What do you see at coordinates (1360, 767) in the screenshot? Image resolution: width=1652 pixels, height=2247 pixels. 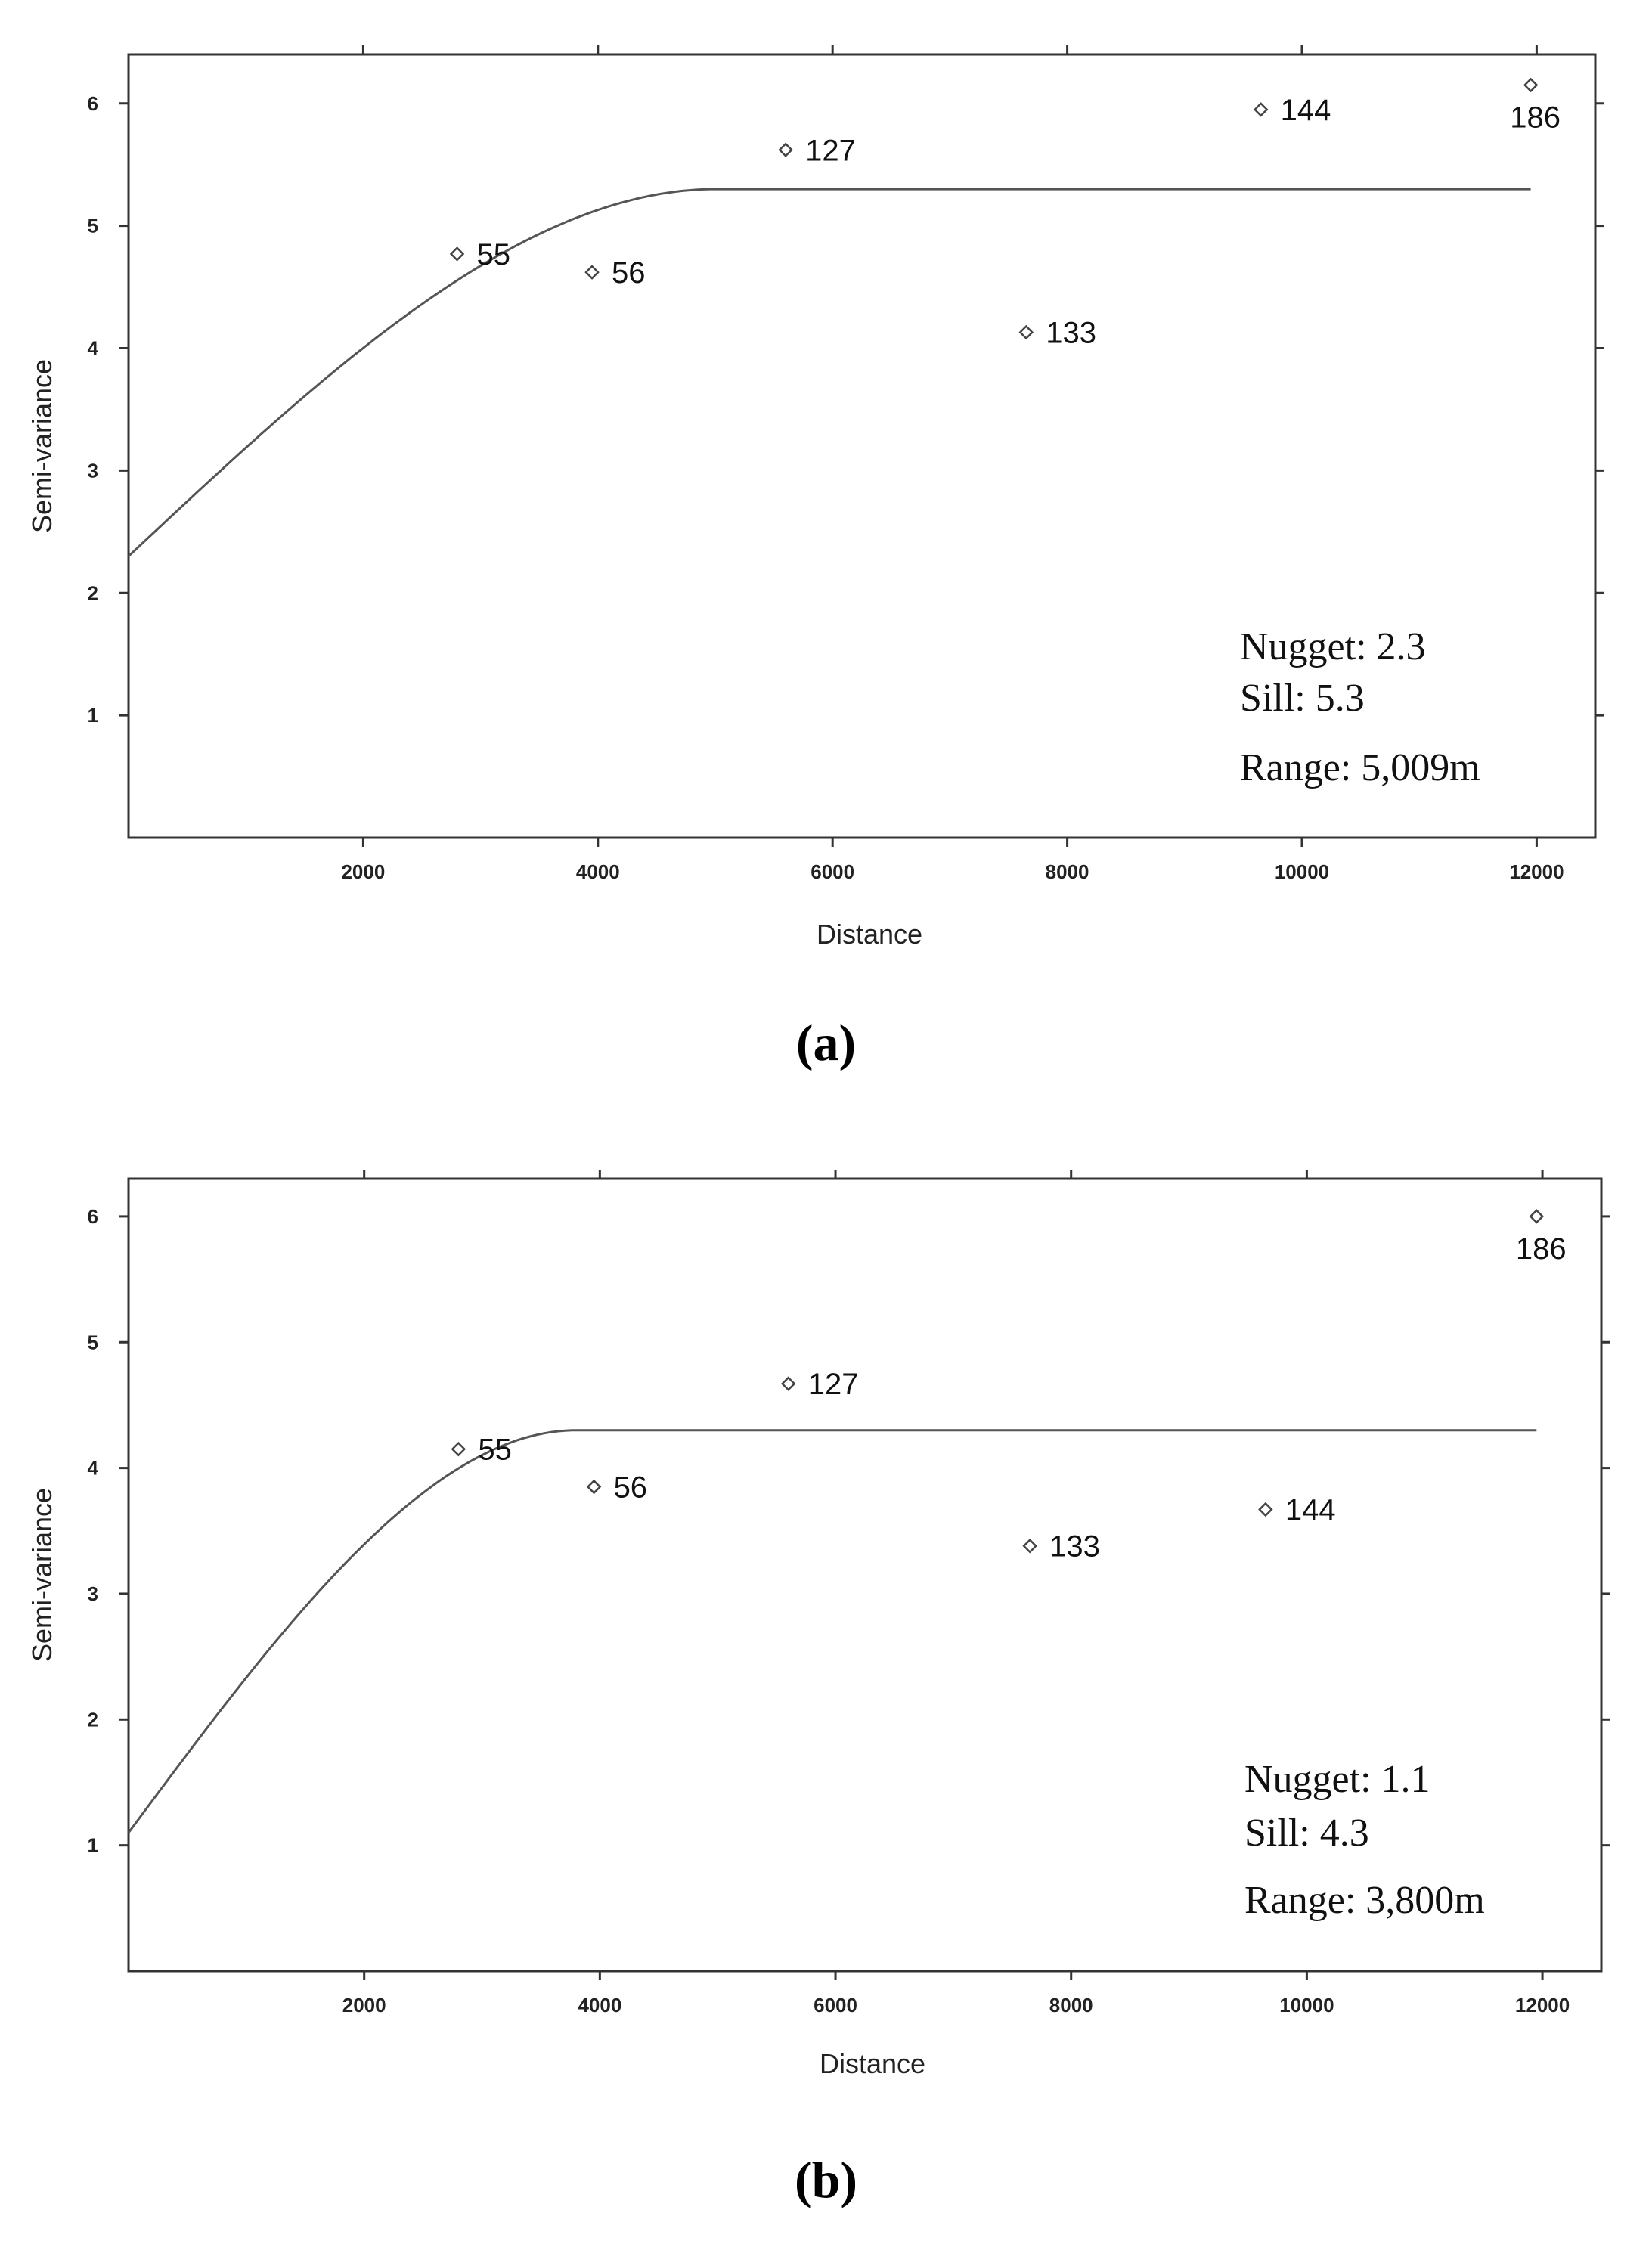 I see `model-annotation: Range: 5,009m` at bounding box center [1360, 767].